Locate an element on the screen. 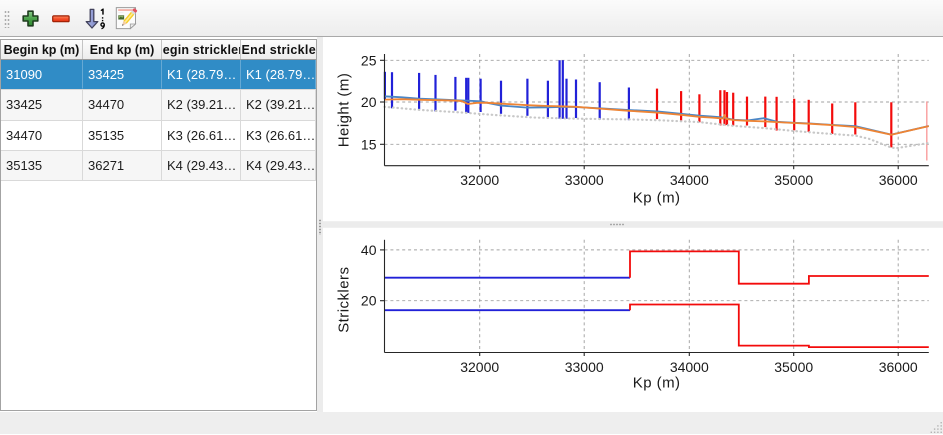 The image size is (943, 435). svg-text: 15 is located at coordinates (369, 144).